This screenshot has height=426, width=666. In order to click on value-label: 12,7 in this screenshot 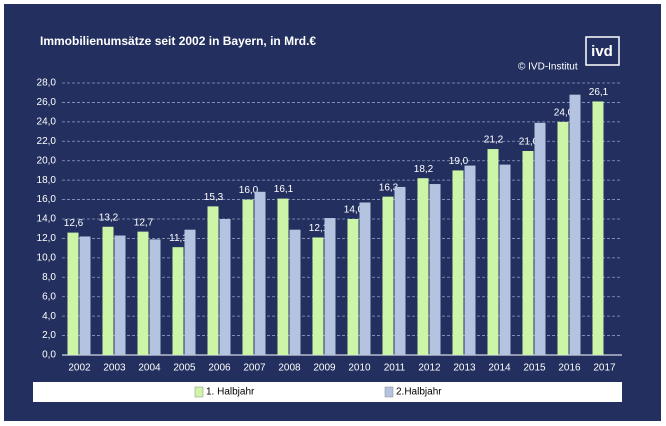, I will do `click(144, 222)`.